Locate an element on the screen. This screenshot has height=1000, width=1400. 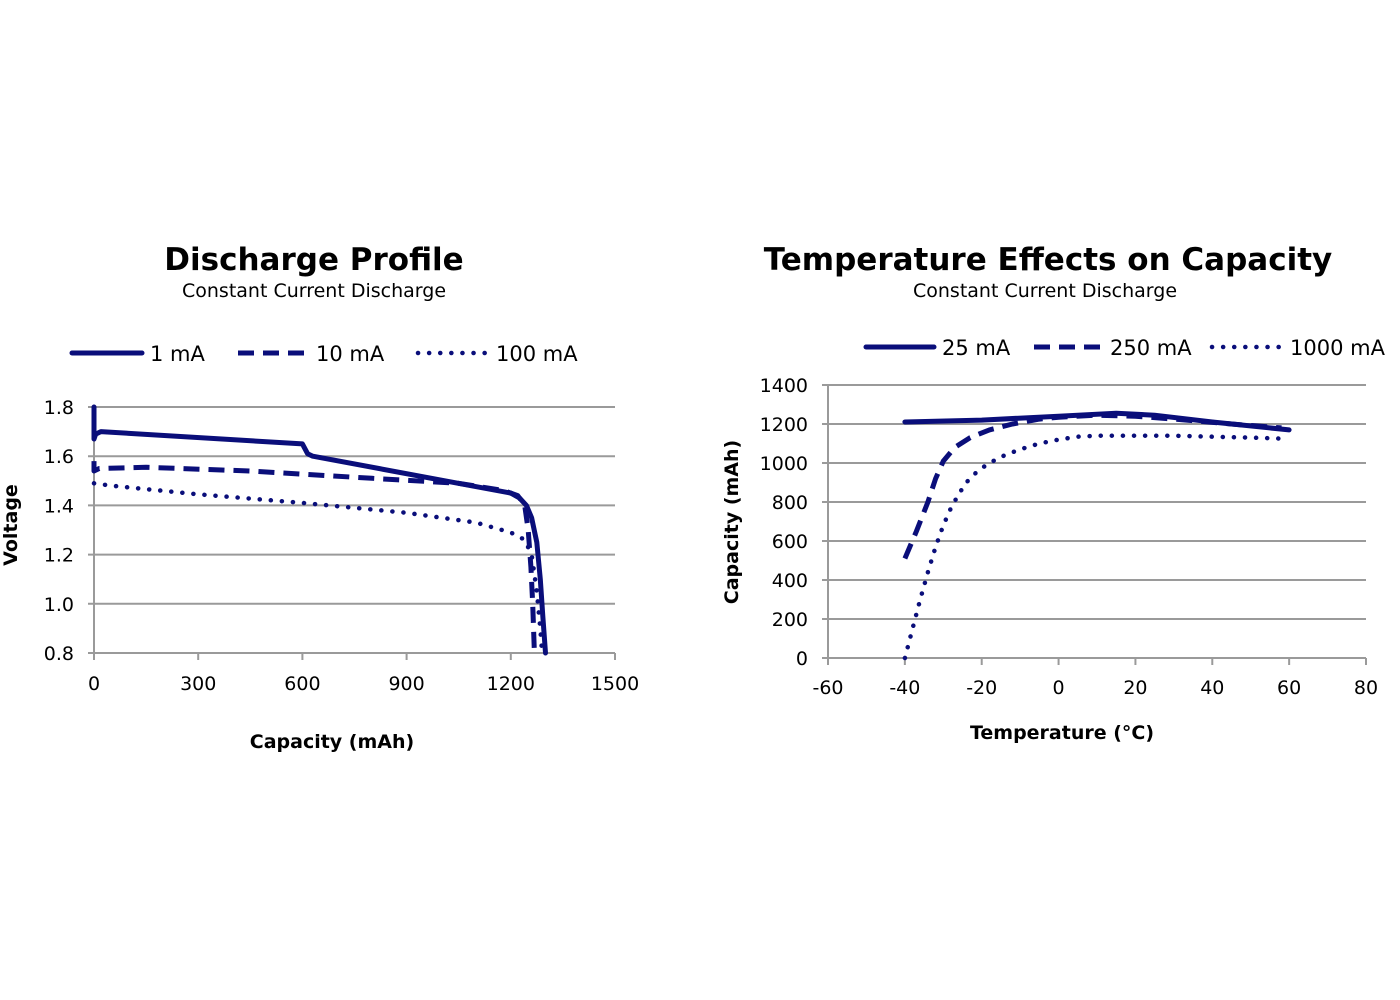
chart-title: Temperature Effects on Capacity is located at coordinates (1048, 260).